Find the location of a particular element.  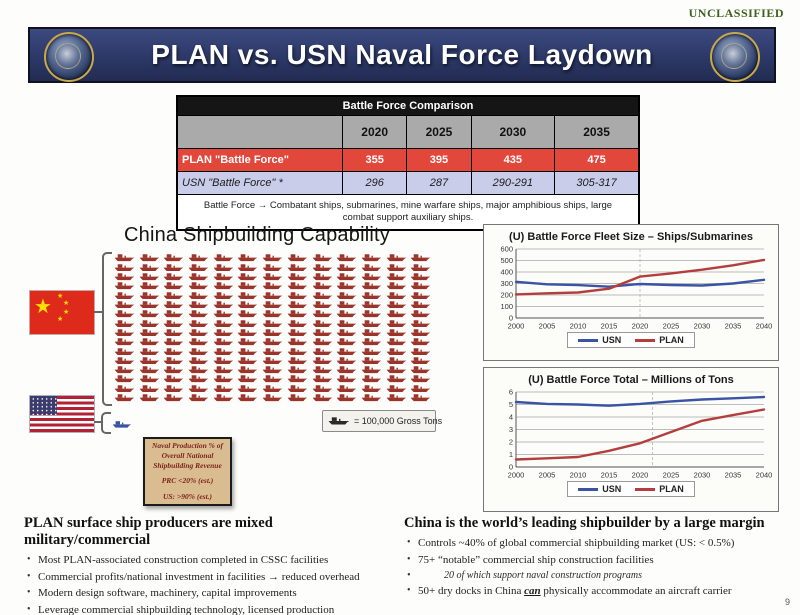

svg-text: 400 is located at coordinates (506, 272).